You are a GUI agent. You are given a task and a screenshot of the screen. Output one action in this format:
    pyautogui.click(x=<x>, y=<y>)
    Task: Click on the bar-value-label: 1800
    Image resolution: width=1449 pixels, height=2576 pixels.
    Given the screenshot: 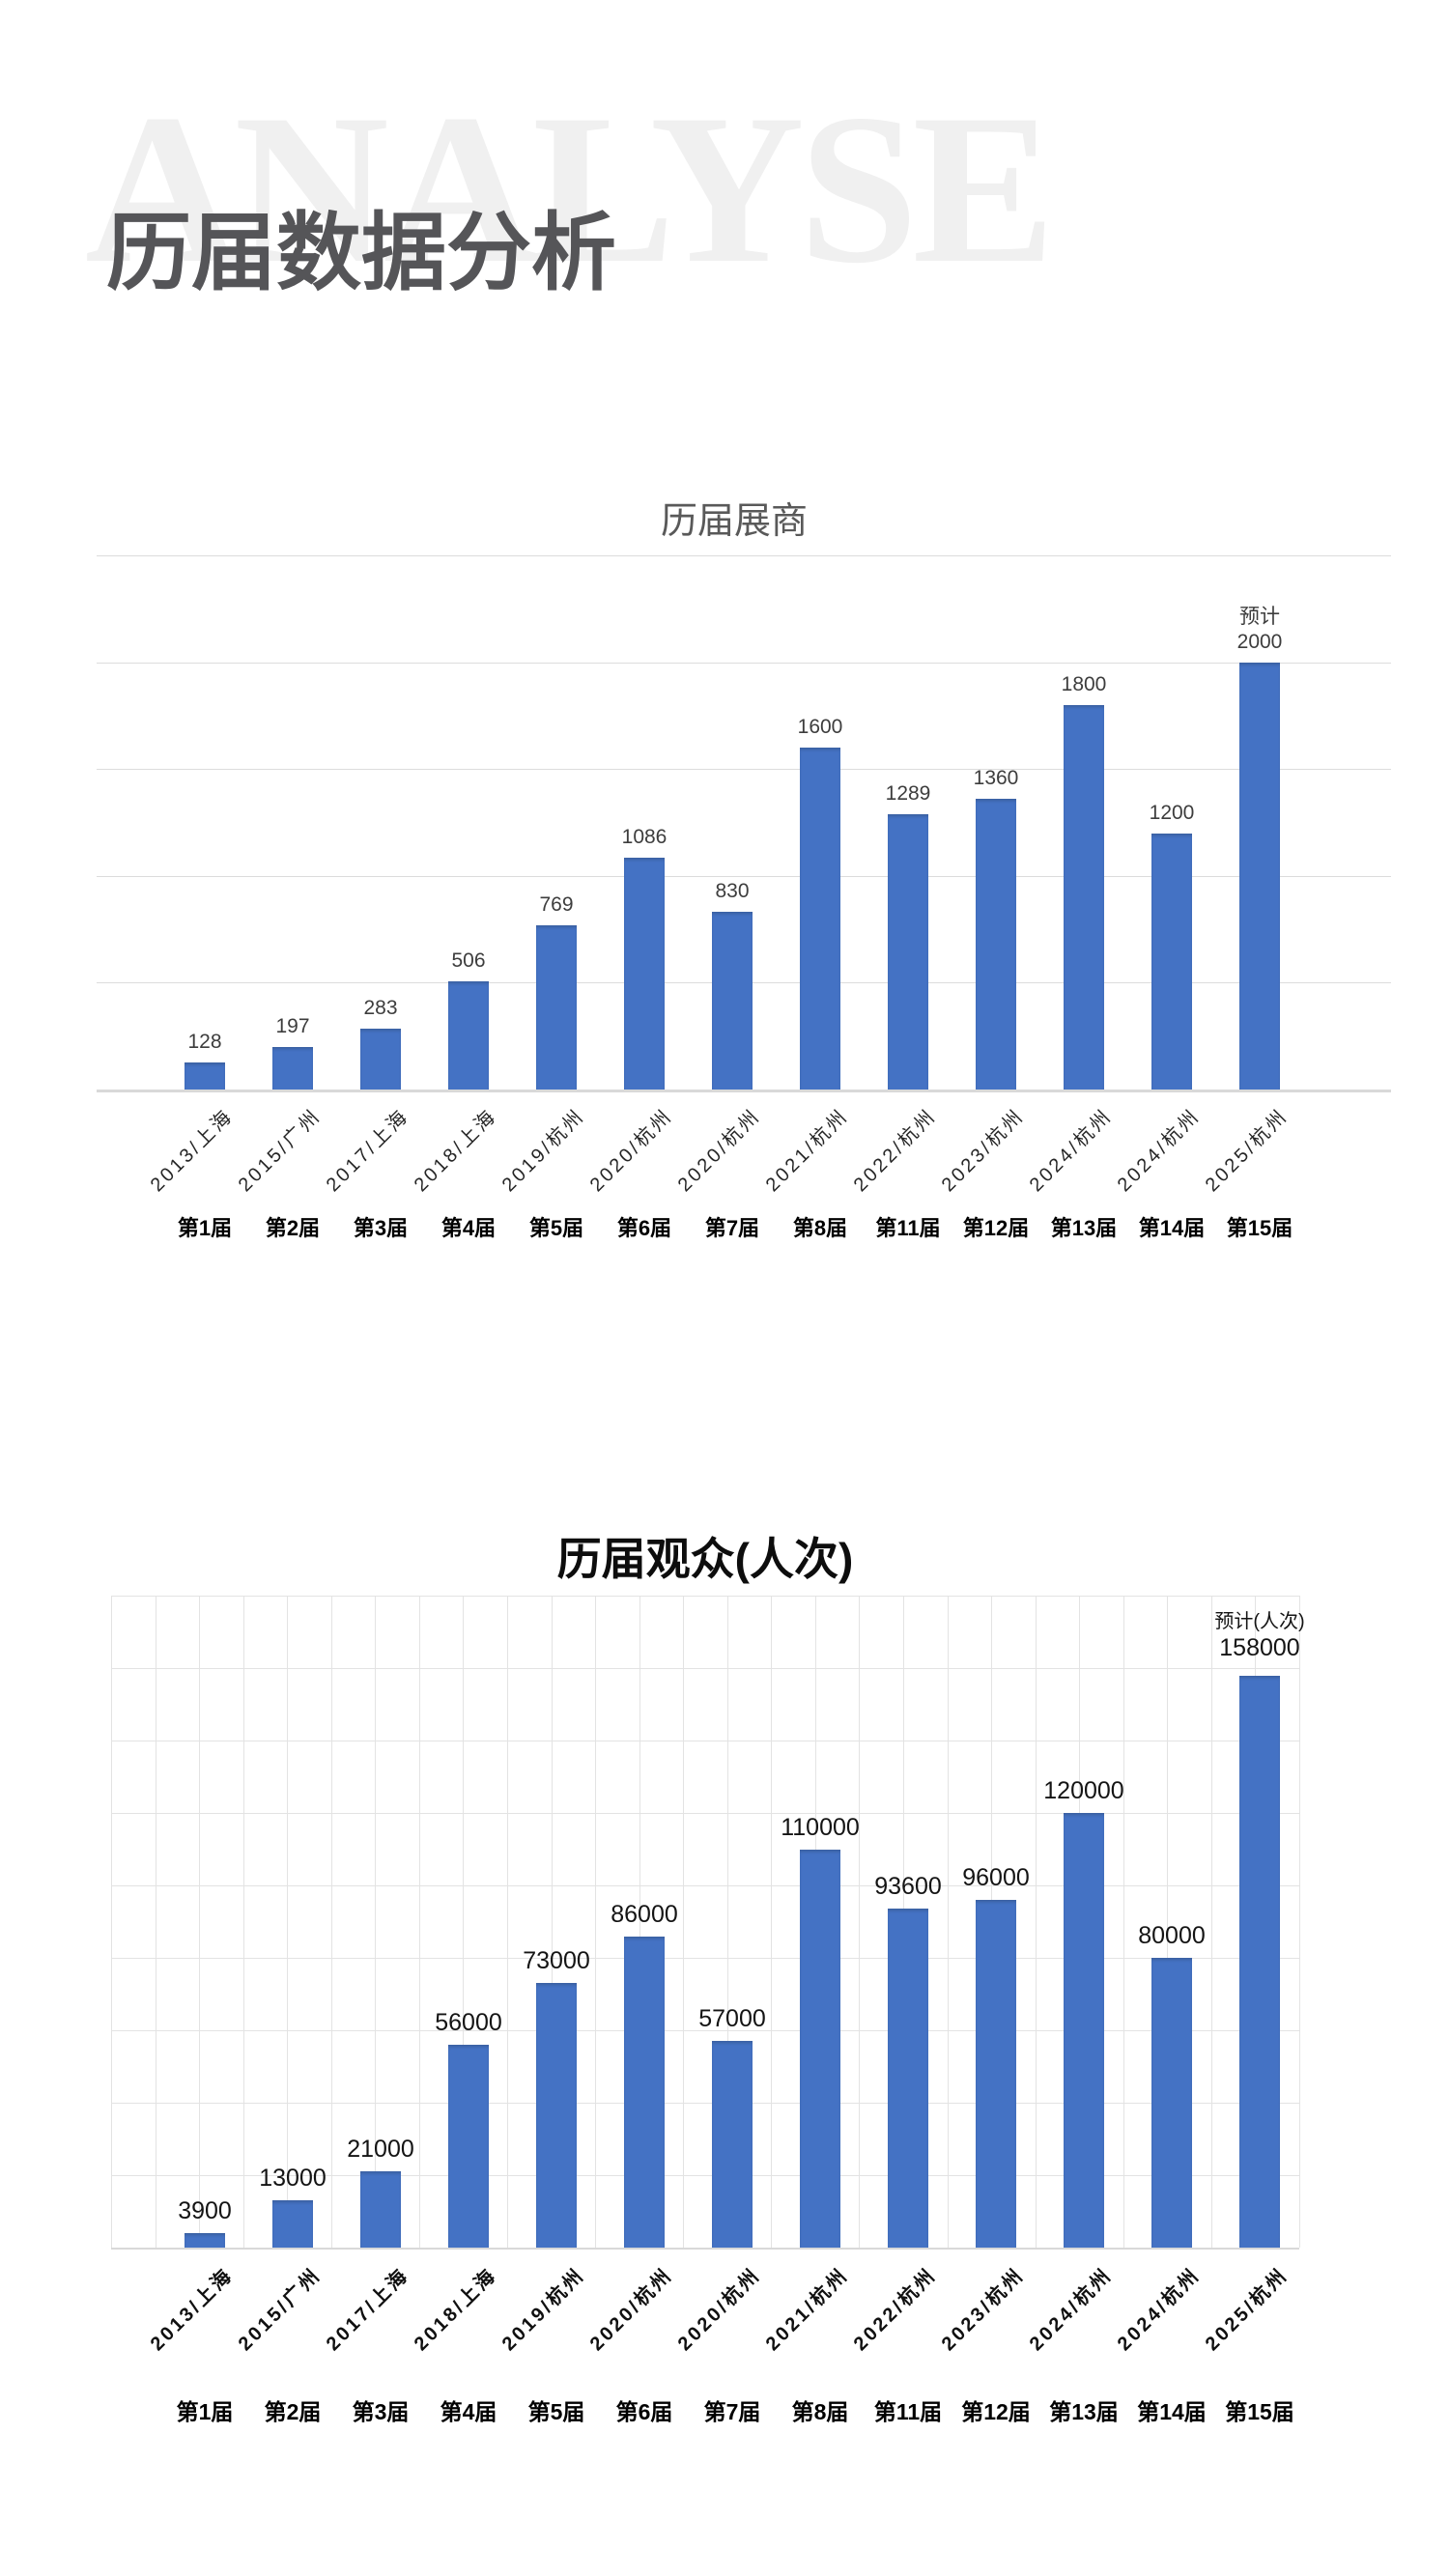 What is the action you would take?
    pyautogui.click(x=1084, y=683)
    